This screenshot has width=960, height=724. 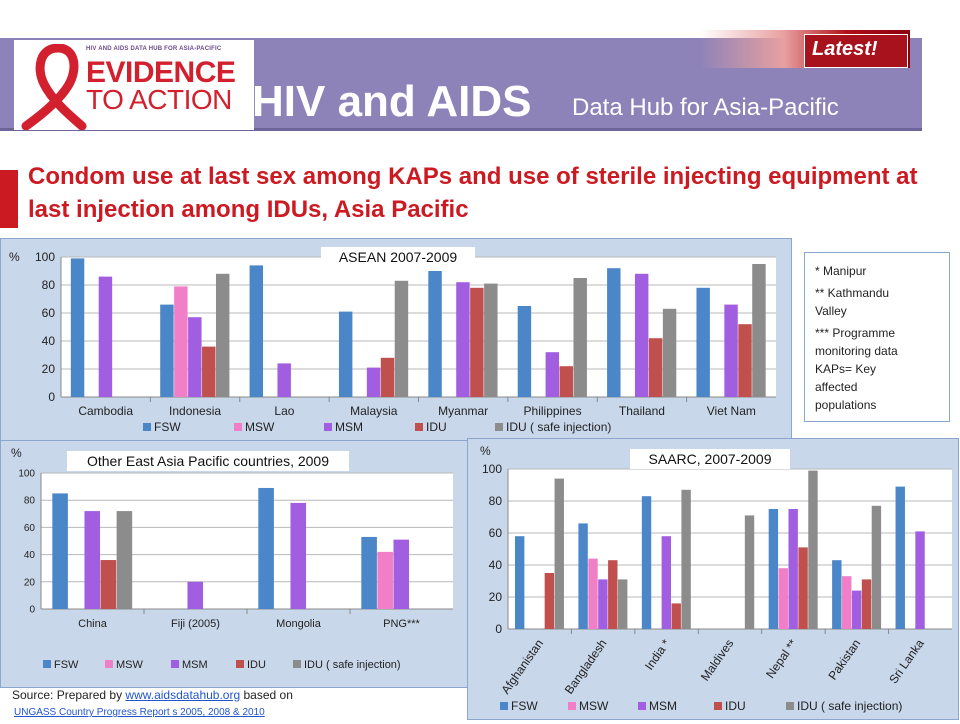 I want to click on bar-fsw-myanmar, so click(x=435, y=334).